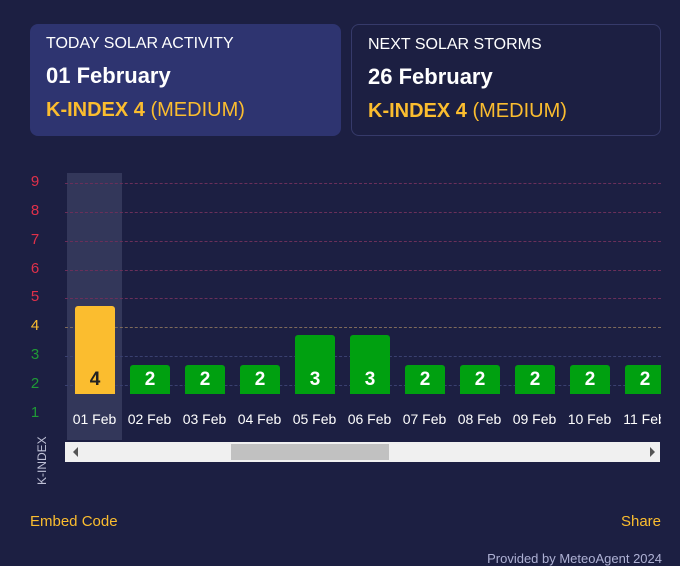  I want to click on x-tick-label: 06 Feb, so click(369, 419).